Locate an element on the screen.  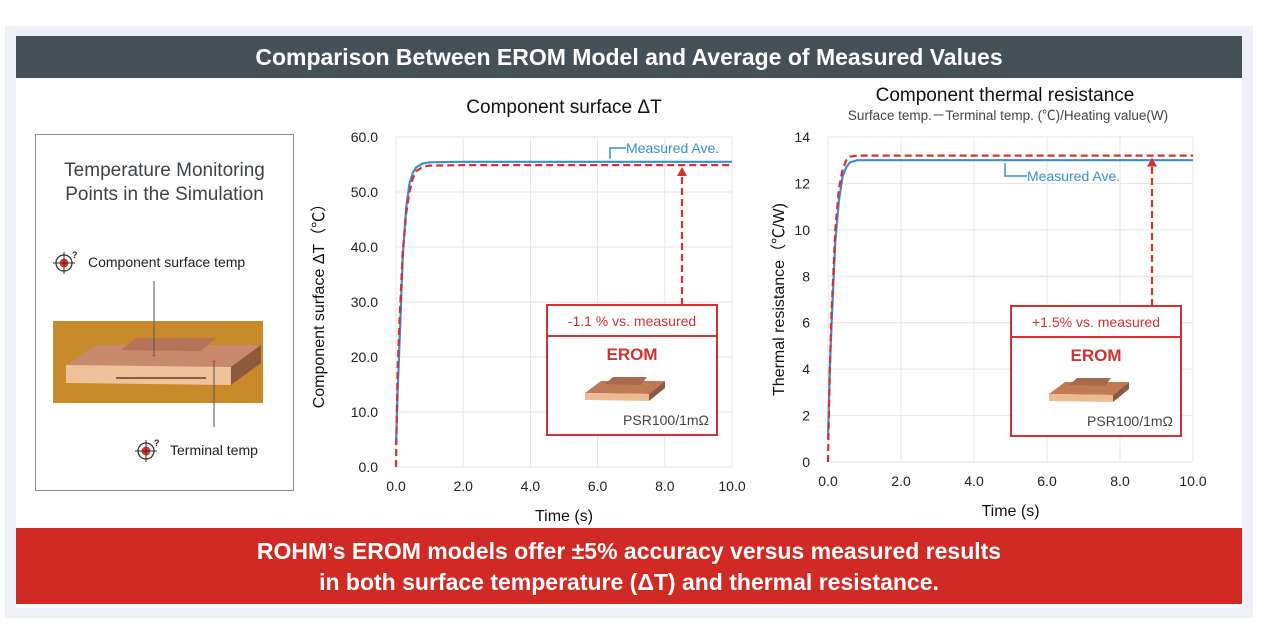
resistor-illustration: + + ? ? is located at coordinates (158, 356).